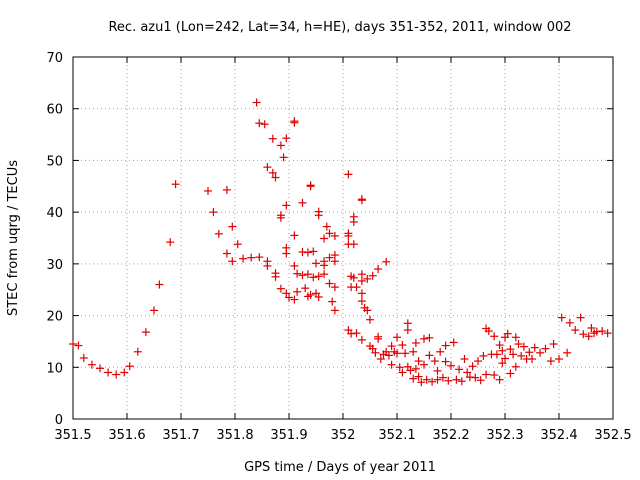  I want to click on x-tick-label: 352.1, so click(396, 435).